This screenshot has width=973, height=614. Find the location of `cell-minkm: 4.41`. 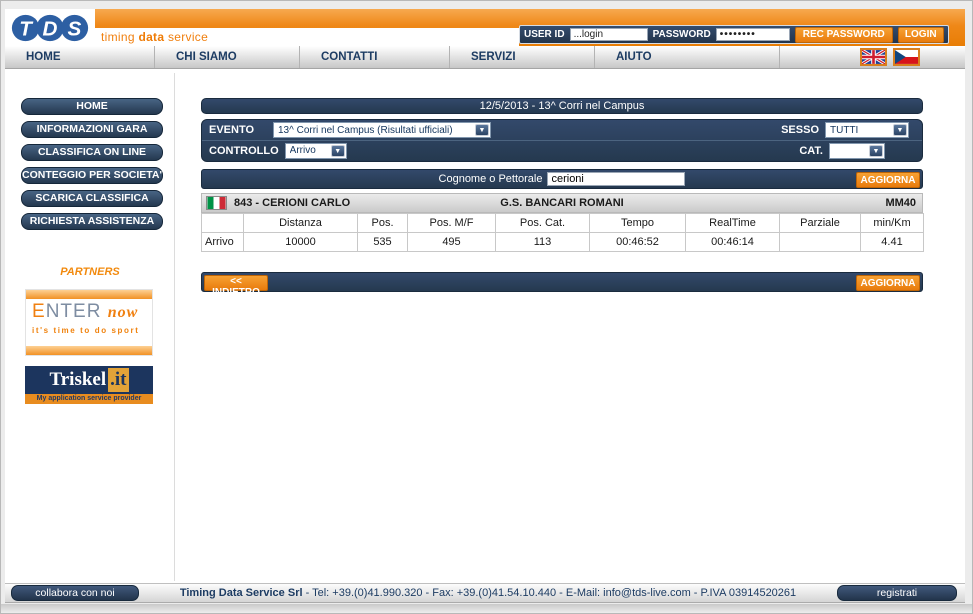

cell-minkm: 4.41 is located at coordinates (892, 242).